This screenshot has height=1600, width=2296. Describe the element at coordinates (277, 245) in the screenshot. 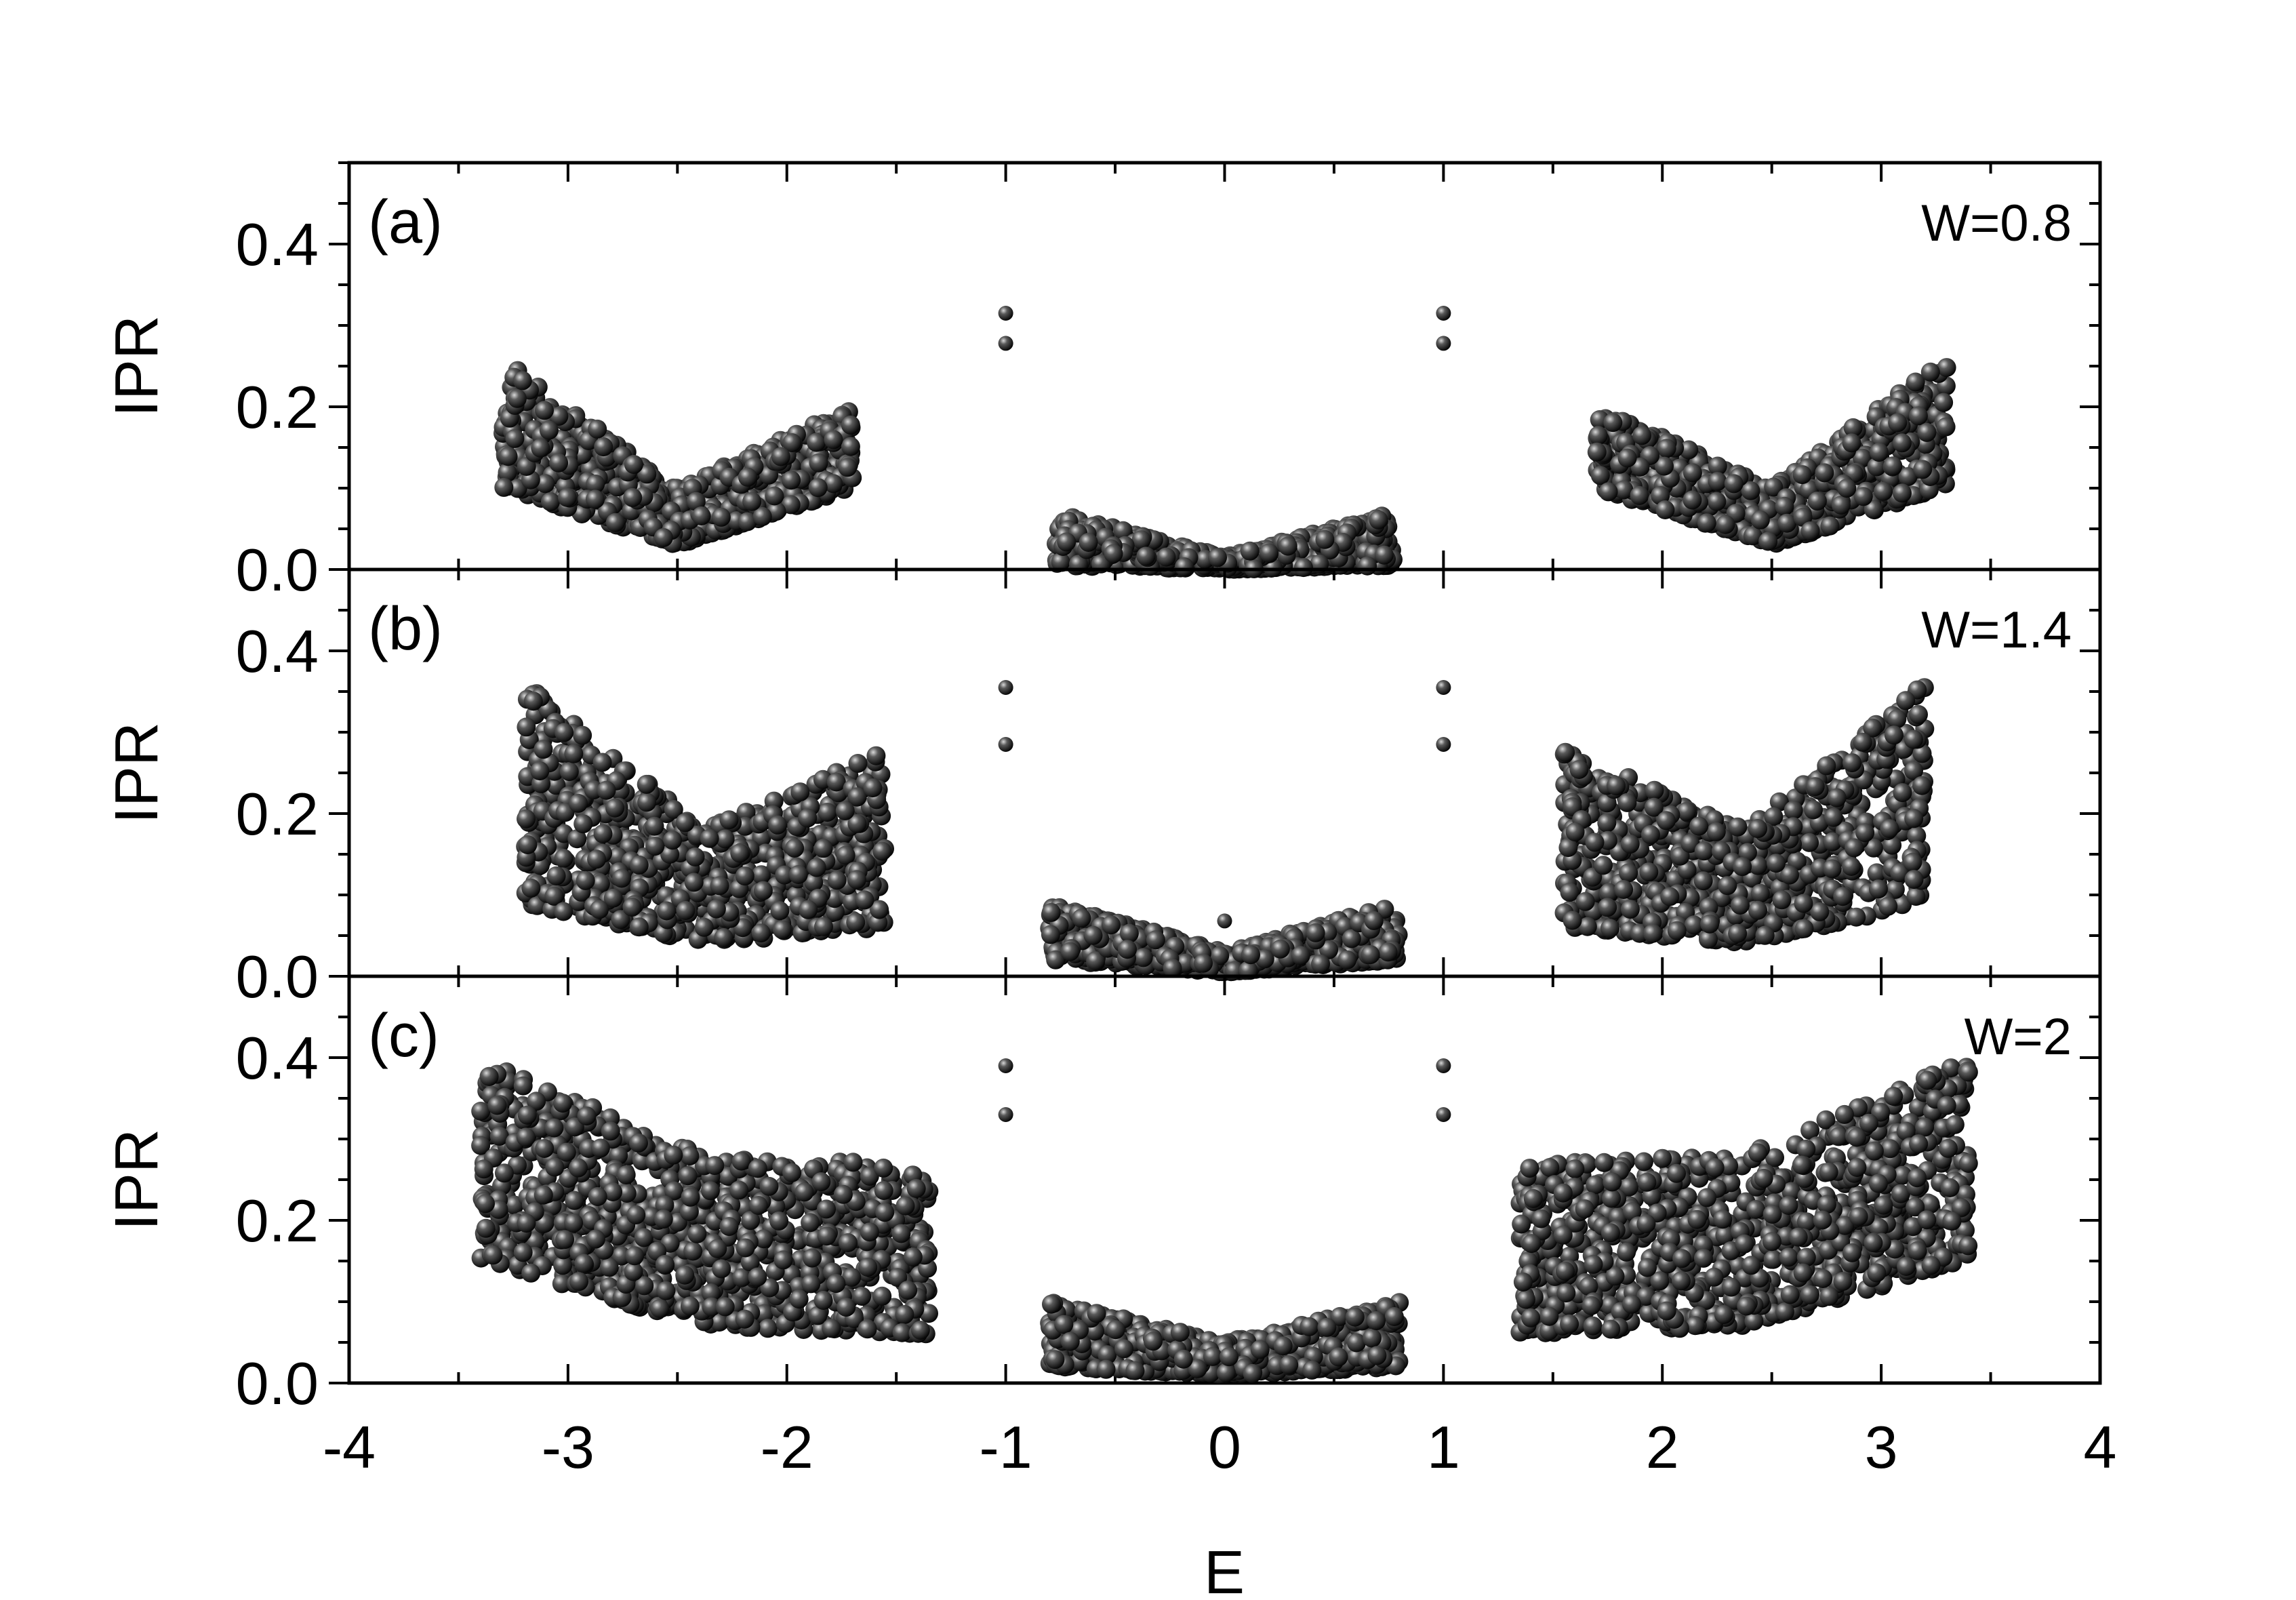

I see `y-tick-label: 0.4` at that location.